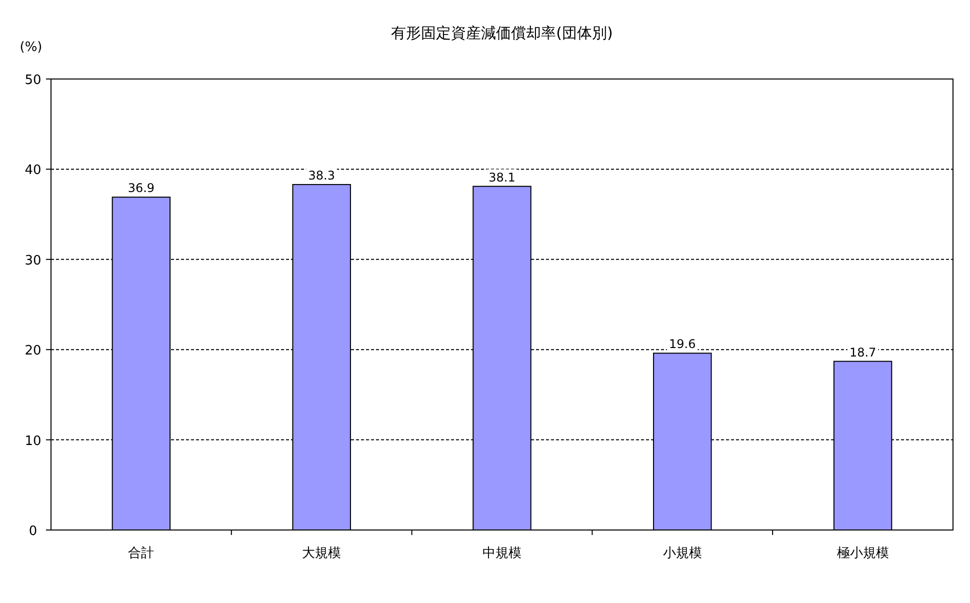 This screenshot has width=970, height=603. I want to click on y-tick-label: 10, so click(33, 441).